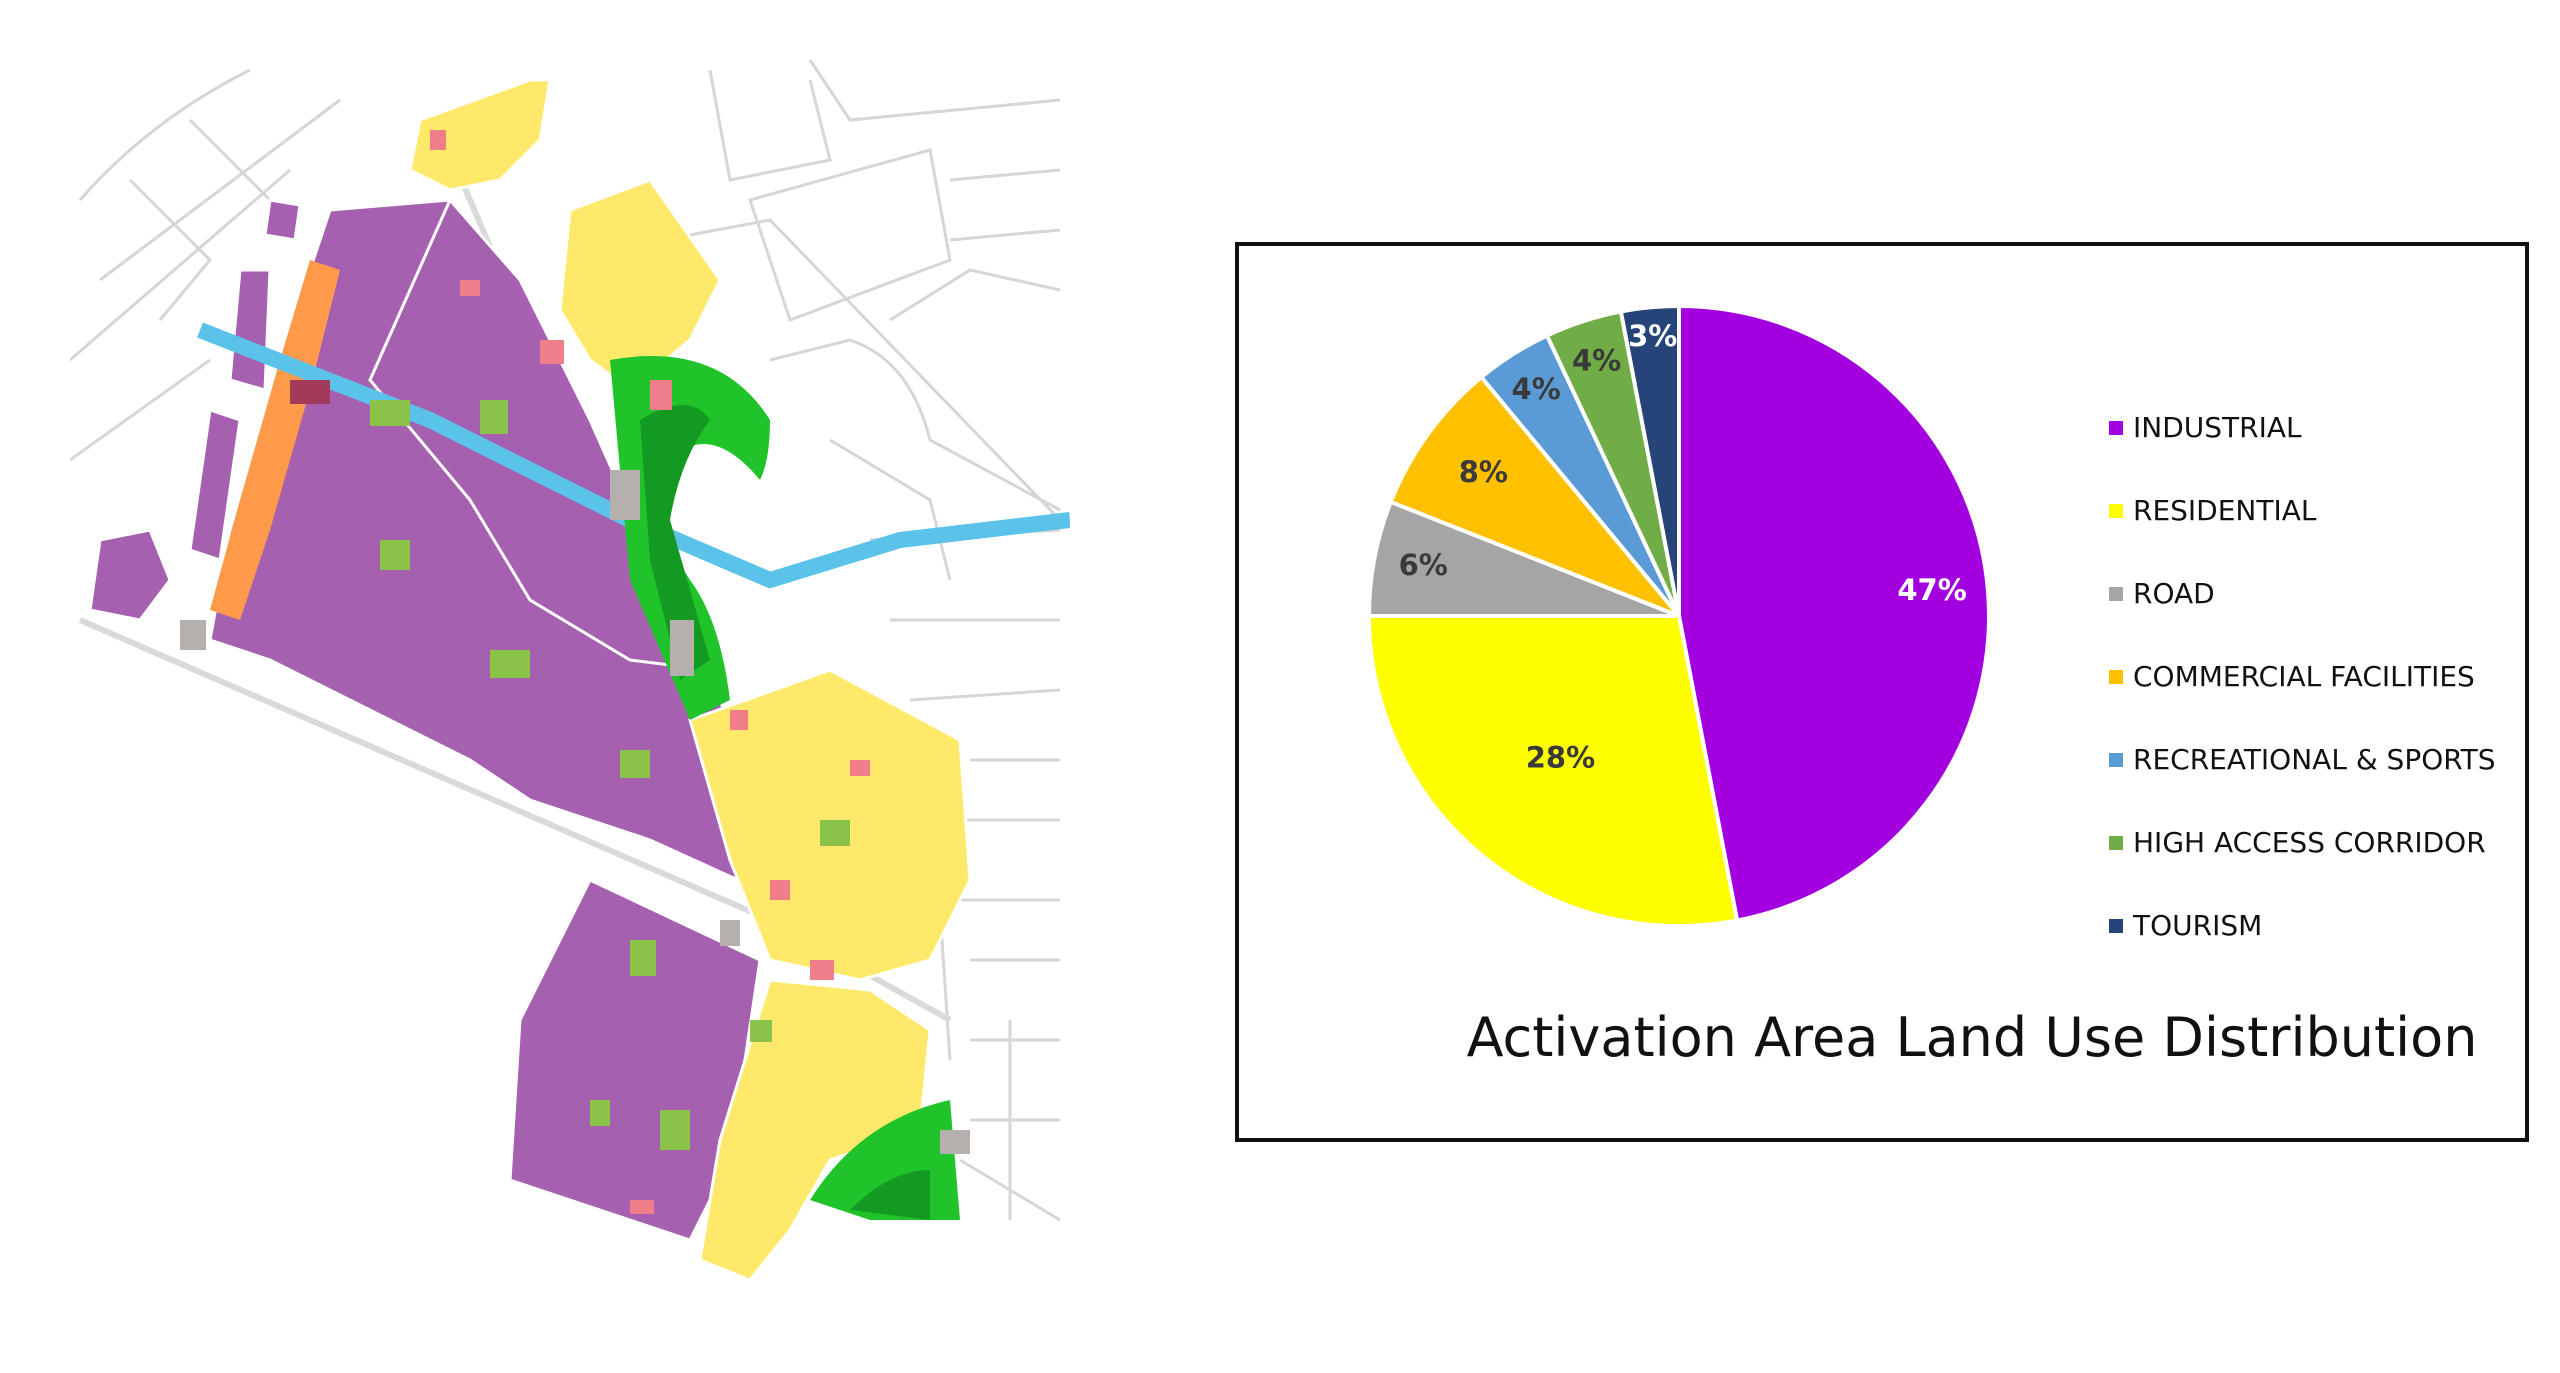 The height and width of the screenshot is (1373, 2560). I want to click on legend-item-road: ROAD, so click(2319, 593).